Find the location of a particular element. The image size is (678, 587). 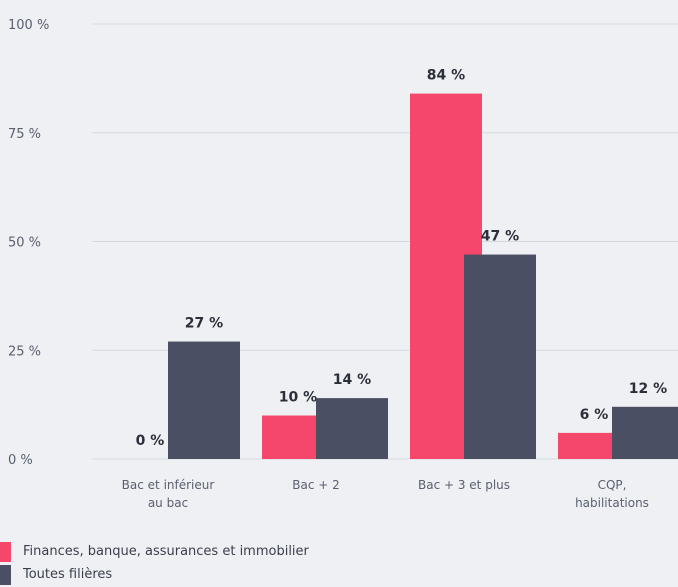

data-label-series-2: 27 % is located at coordinates (204, 324).